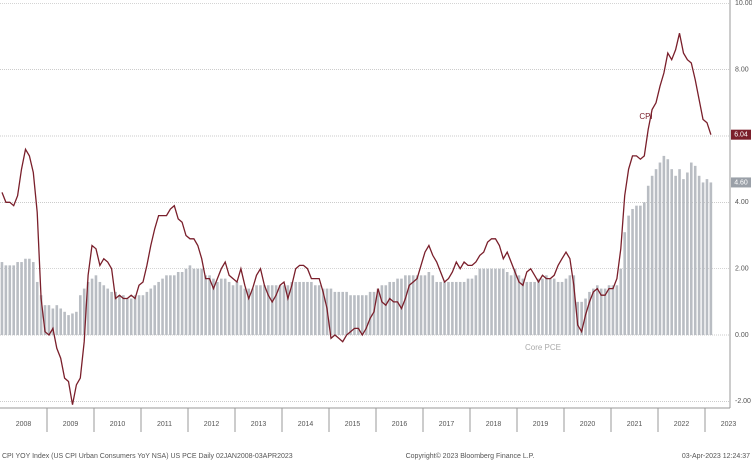 This screenshot has height=463, width=752. What do you see at coordinates (400, 424) in the screenshot?
I see `x-tick-label: 2016` at bounding box center [400, 424].